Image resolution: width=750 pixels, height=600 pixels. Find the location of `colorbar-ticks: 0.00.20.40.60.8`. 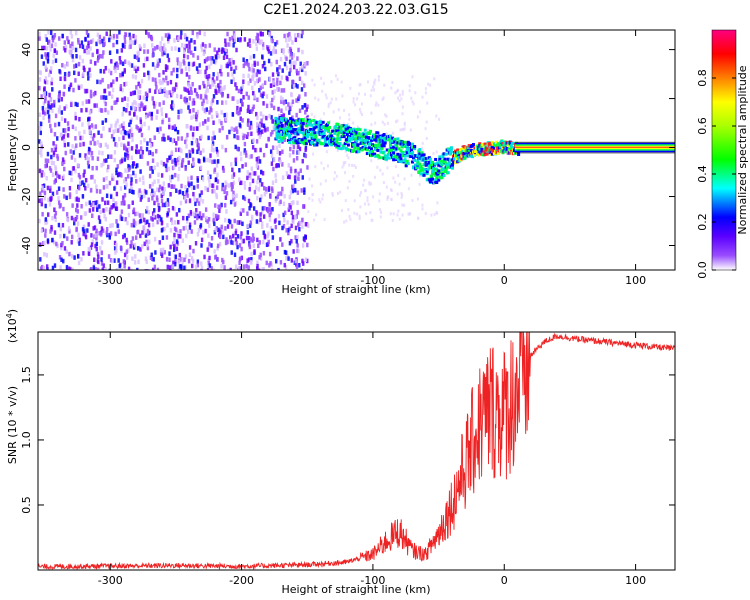

colorbar-ticks: 0.00.20.40.60.8 is located at coordinates (716, 174).